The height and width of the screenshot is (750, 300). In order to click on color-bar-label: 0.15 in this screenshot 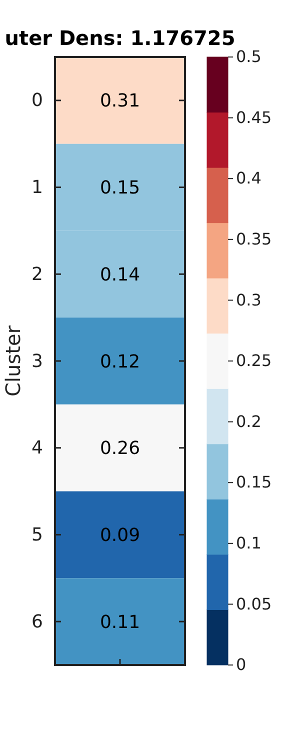, I will do `click(254, 482)`.